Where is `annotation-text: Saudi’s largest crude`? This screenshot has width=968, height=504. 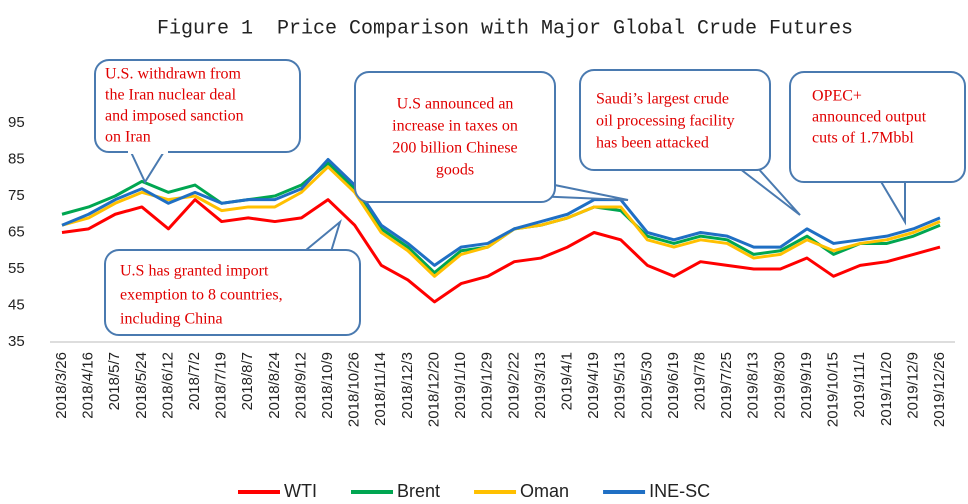 annotation-text: Saudi’s largest crude is located at coordinates (662, 99).